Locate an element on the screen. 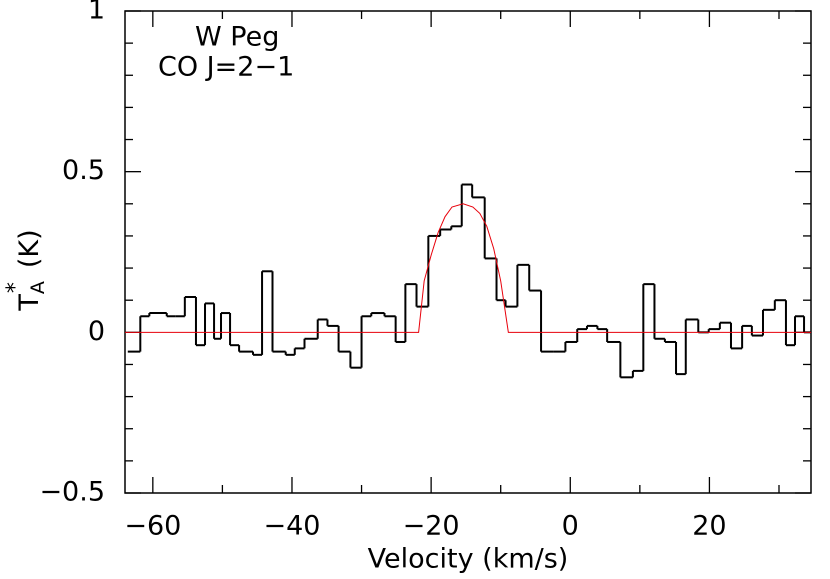  x-tick-label: −60 is located at coordinates (152, 526).